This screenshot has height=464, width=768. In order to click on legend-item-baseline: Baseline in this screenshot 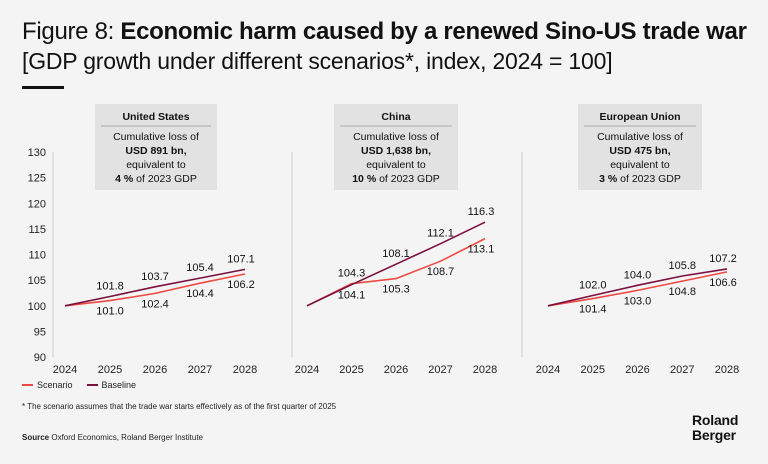, I will do `click(111, 385)`.